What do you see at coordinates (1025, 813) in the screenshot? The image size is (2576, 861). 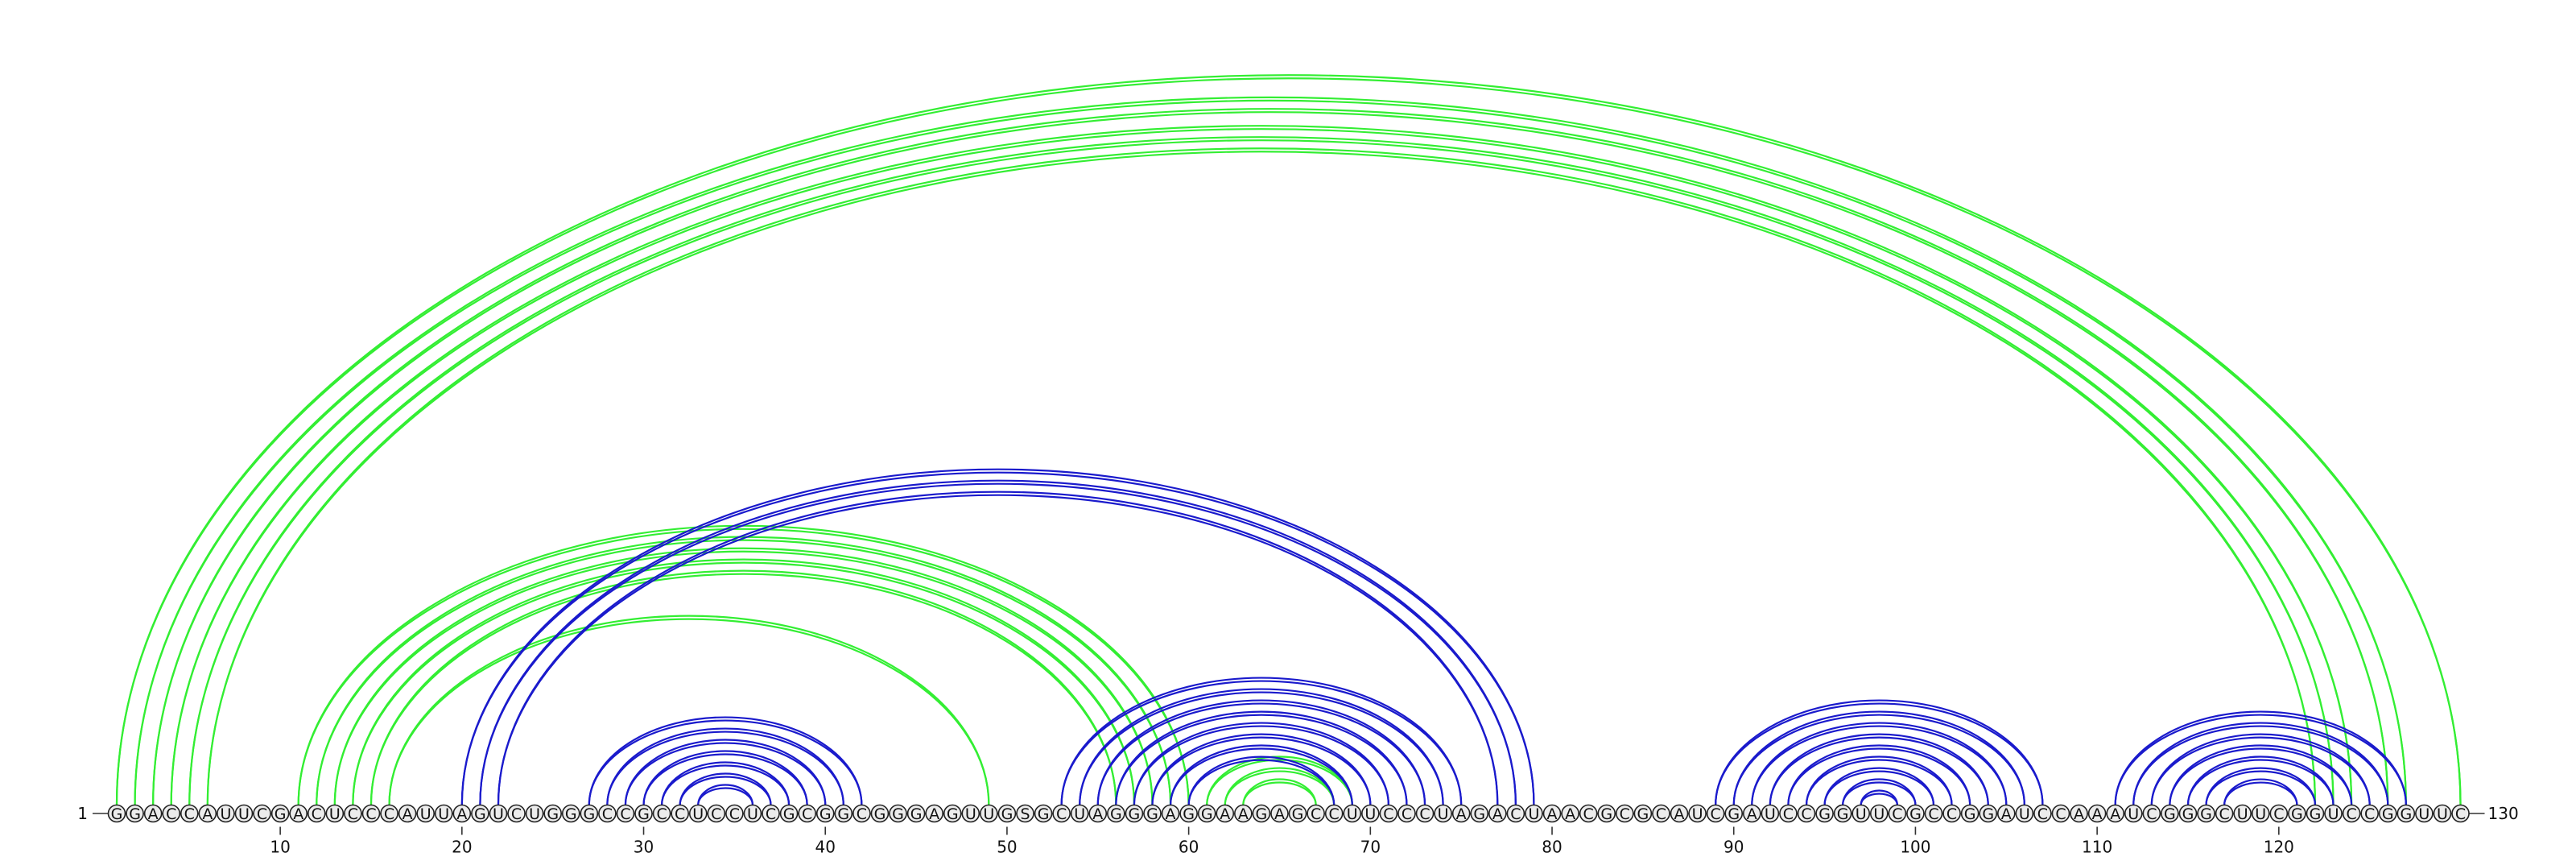 I see `nucleotide: S` at bounding box center [1025, 813].